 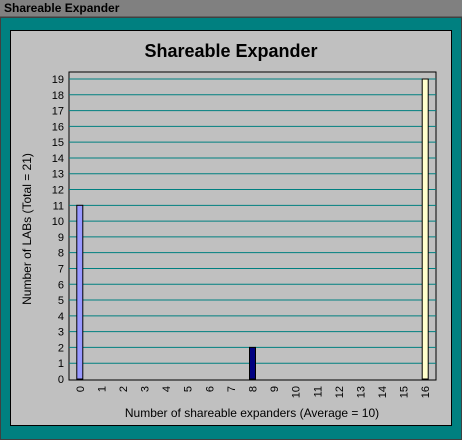 What do you see at coordinates (58, 175) in the screenshot?
I see `y-tick-label: 13` at bounding box center [58, 175].